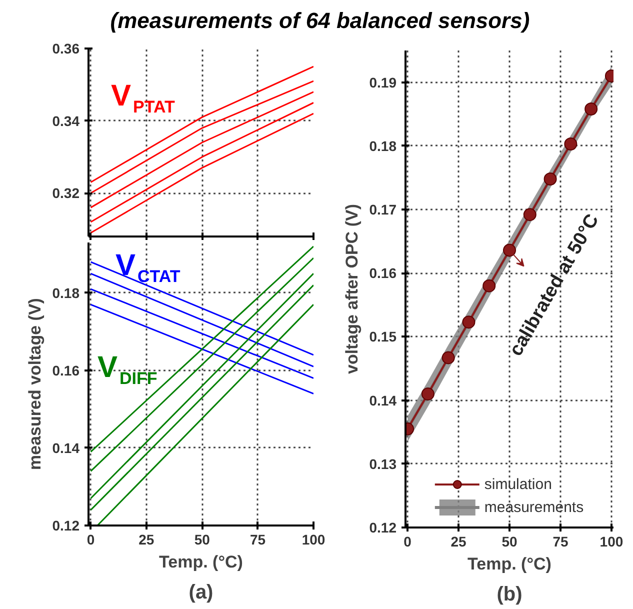 The height and width of the screenshot is (609, 633). Describe the element at coordinates (66, 120) in the screenshot. I see `y-tick-label: 0.34` at that location.